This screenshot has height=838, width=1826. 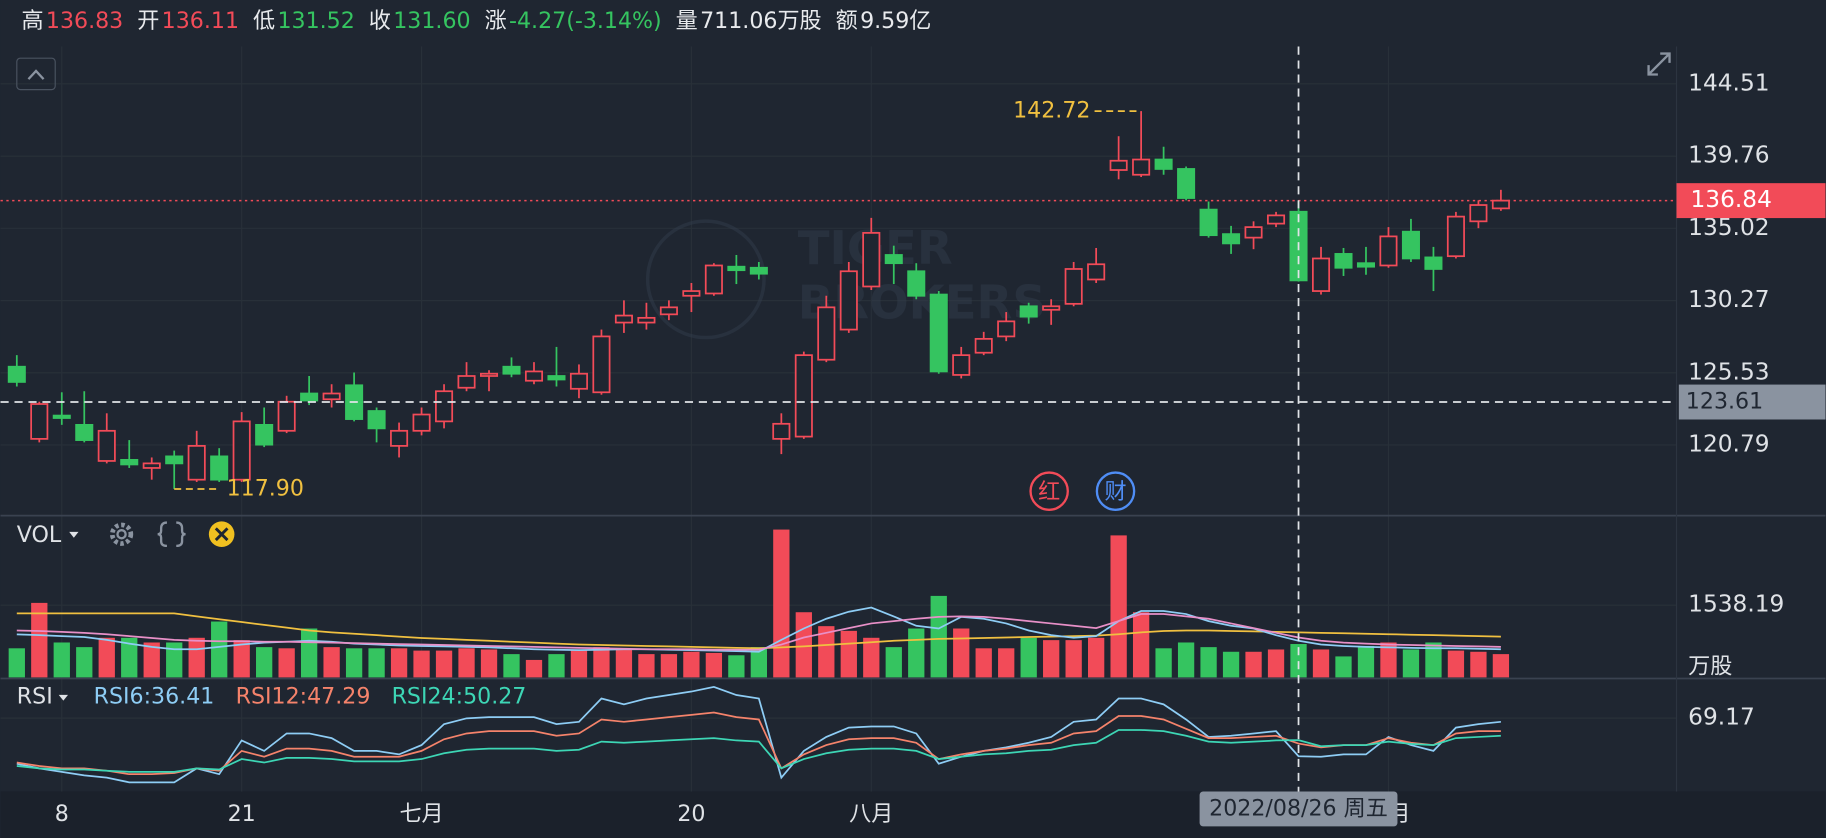 What do you see at coordinates (431, 20) in the screenshot?
I see `quote-value: 131.60` at bounding box center [431, 20].